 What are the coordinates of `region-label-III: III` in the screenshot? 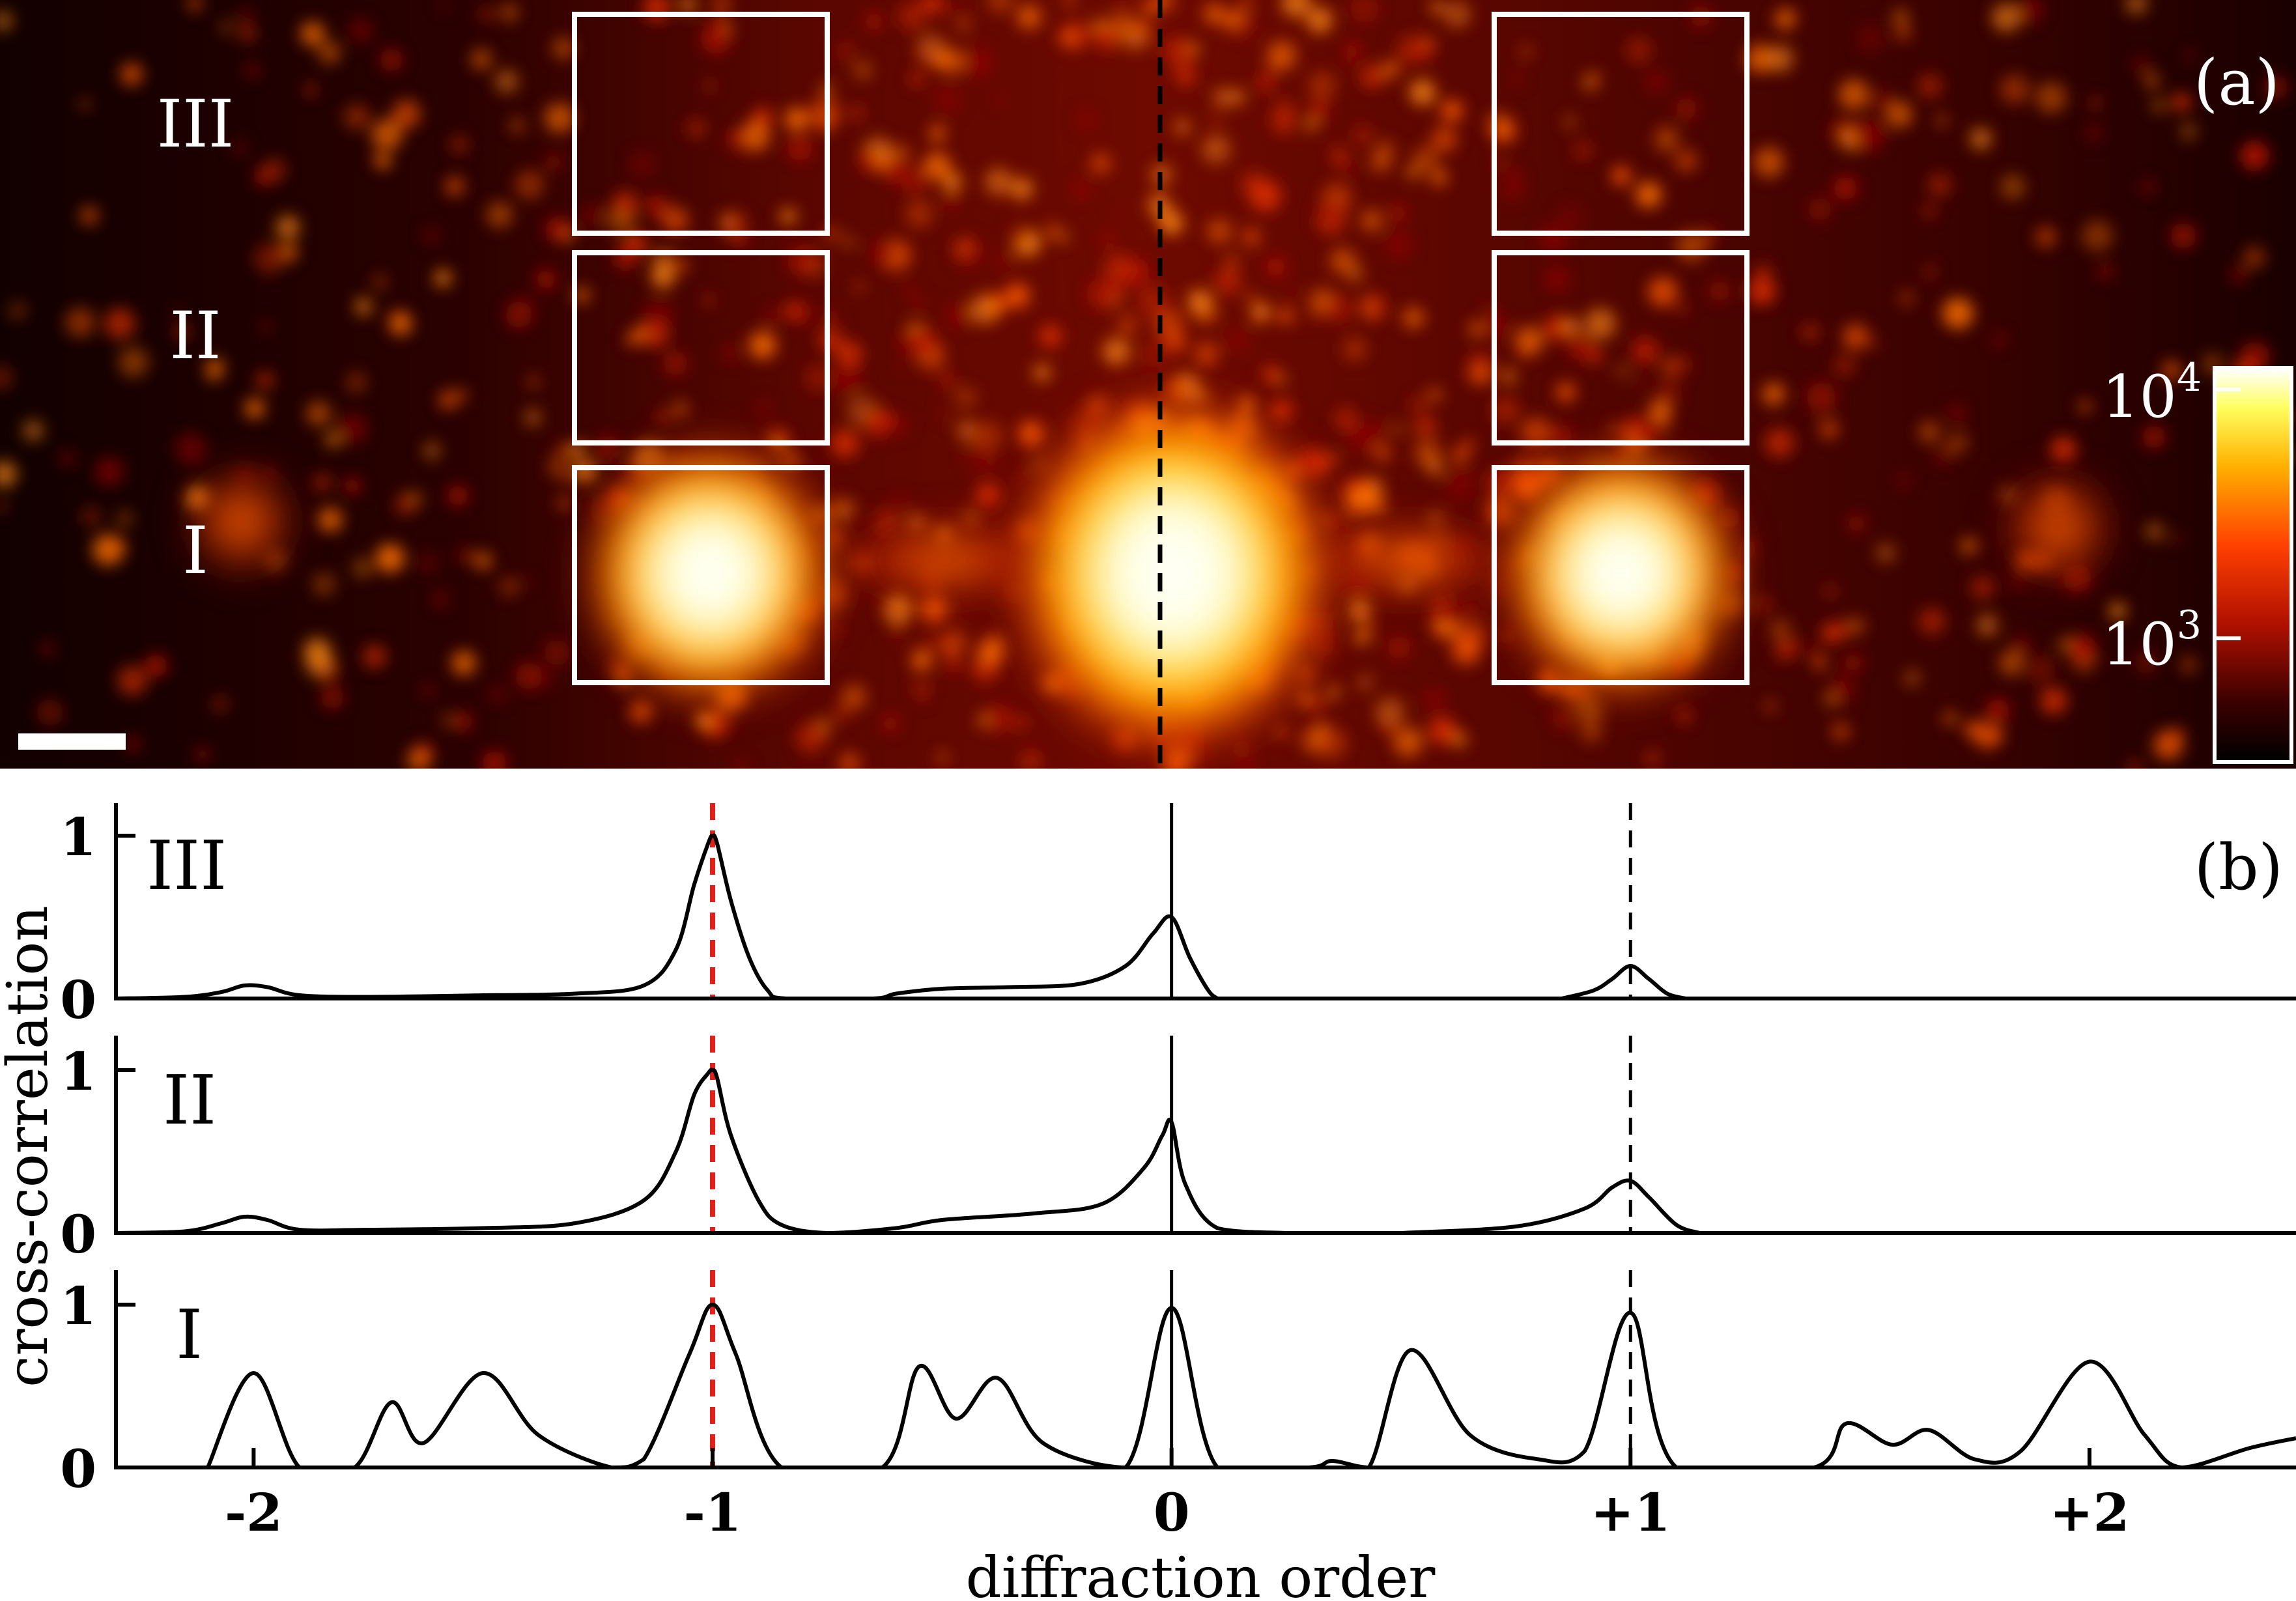 It's located at (195, 124).